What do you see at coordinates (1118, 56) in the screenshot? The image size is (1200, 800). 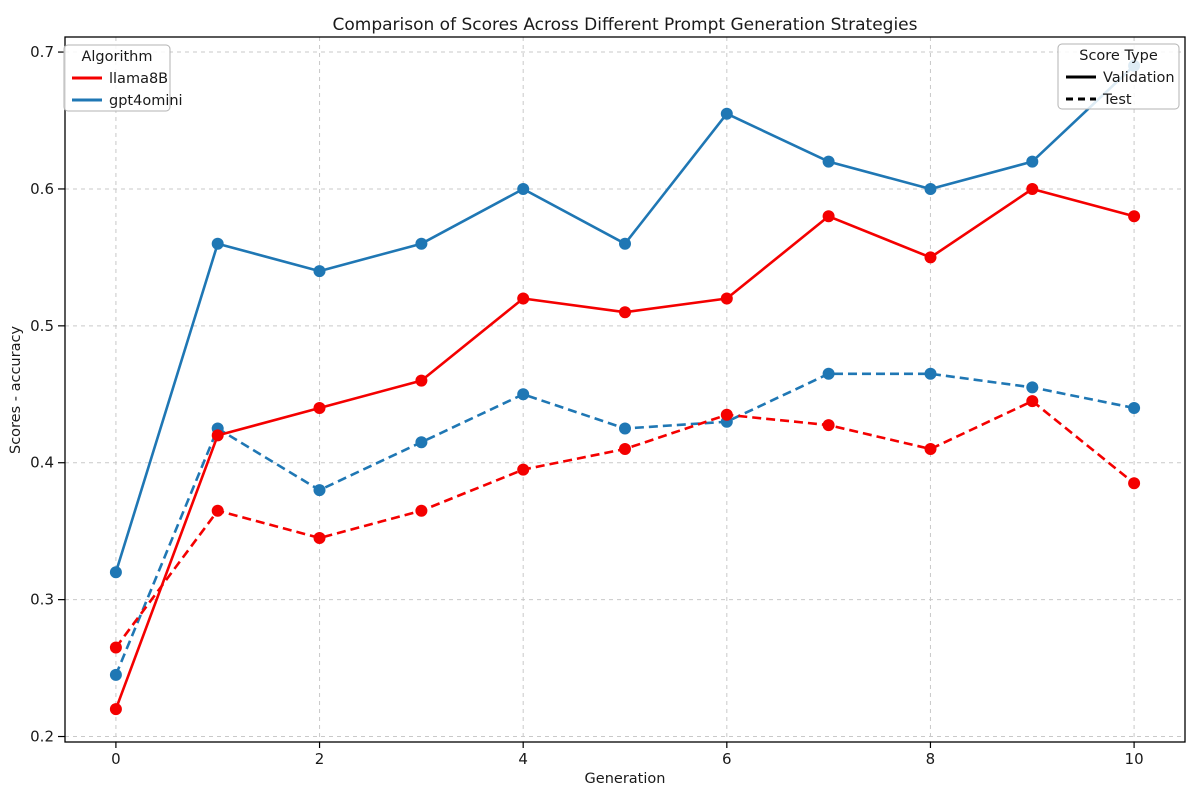 I see `legend-title: Score Type` at bounding box center [1118, 56].